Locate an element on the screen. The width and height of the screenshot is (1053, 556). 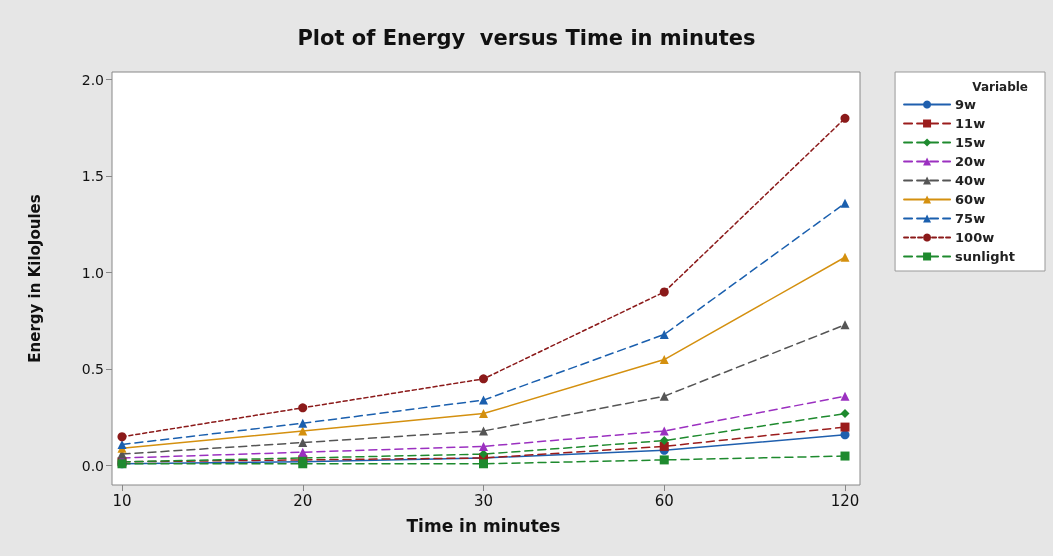
y-axis-title: Energy in KiloJoules is located at coordinates (34, 278).